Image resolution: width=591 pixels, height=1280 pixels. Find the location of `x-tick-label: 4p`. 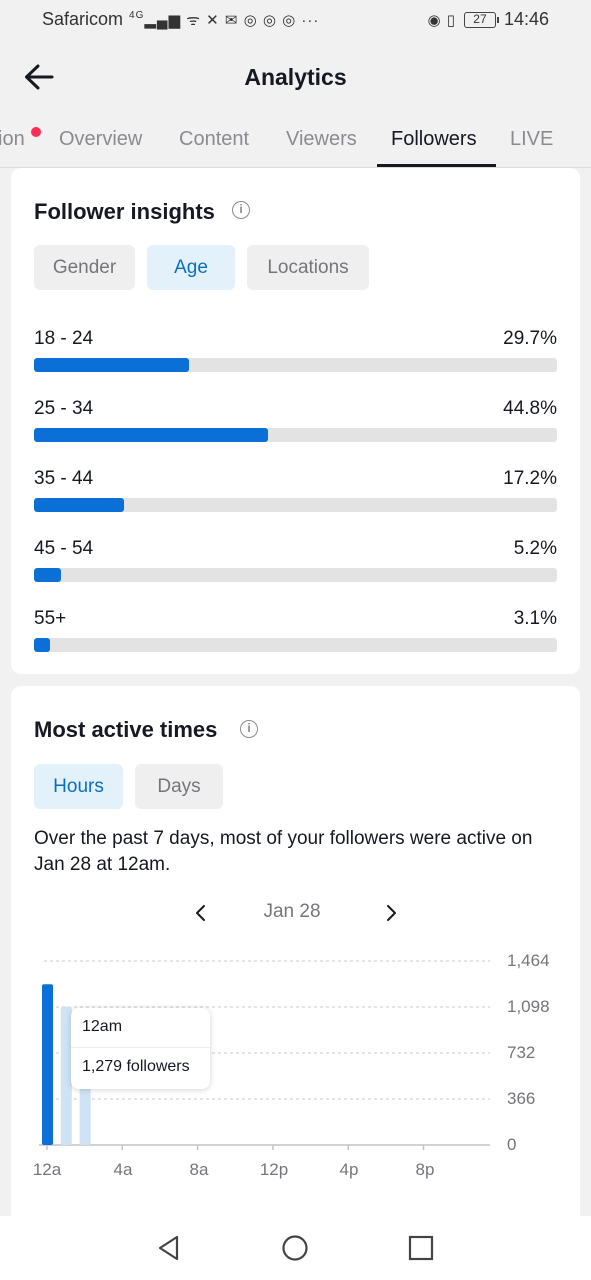

x-tick-label: 4p is located at coordinates (349, 1169).